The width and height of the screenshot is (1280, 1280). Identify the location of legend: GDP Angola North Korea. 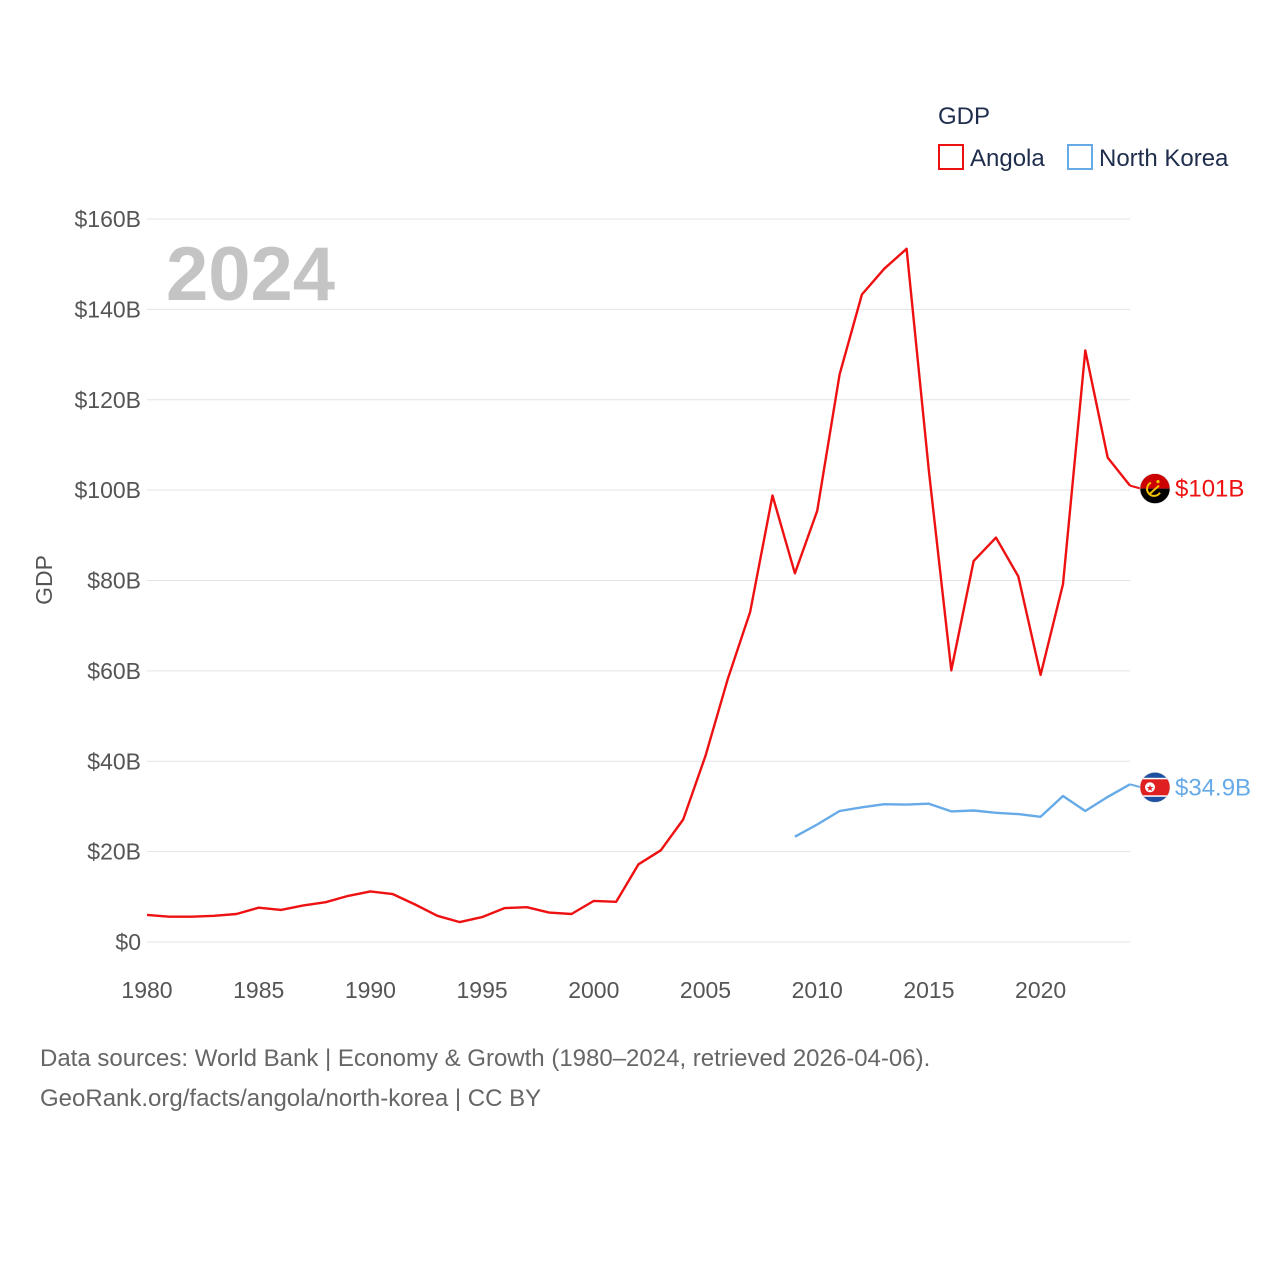
(1083, 137).